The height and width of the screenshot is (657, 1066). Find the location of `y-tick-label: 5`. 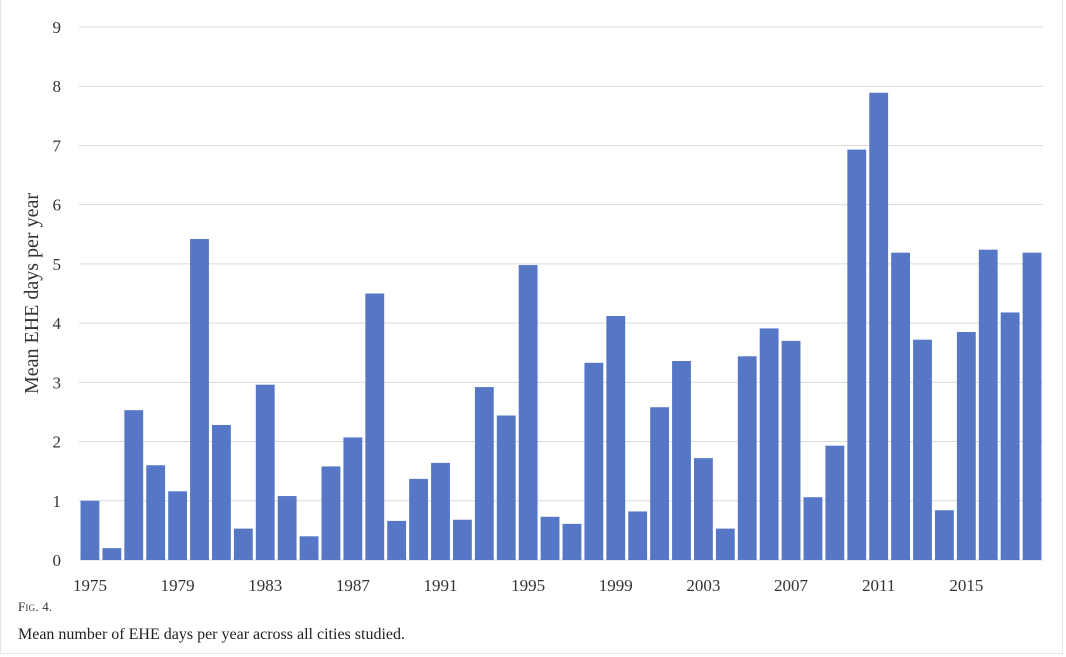

y-tick-label: 5 is located at coordinates (57, 264).